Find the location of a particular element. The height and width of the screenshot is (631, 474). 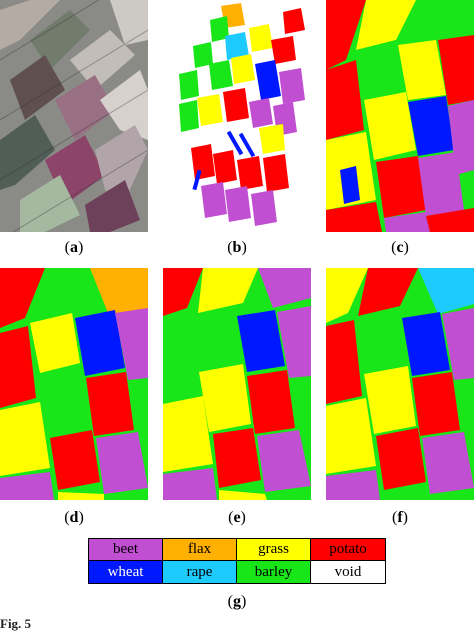

classification-map-c is located at coordinates (400, 116).